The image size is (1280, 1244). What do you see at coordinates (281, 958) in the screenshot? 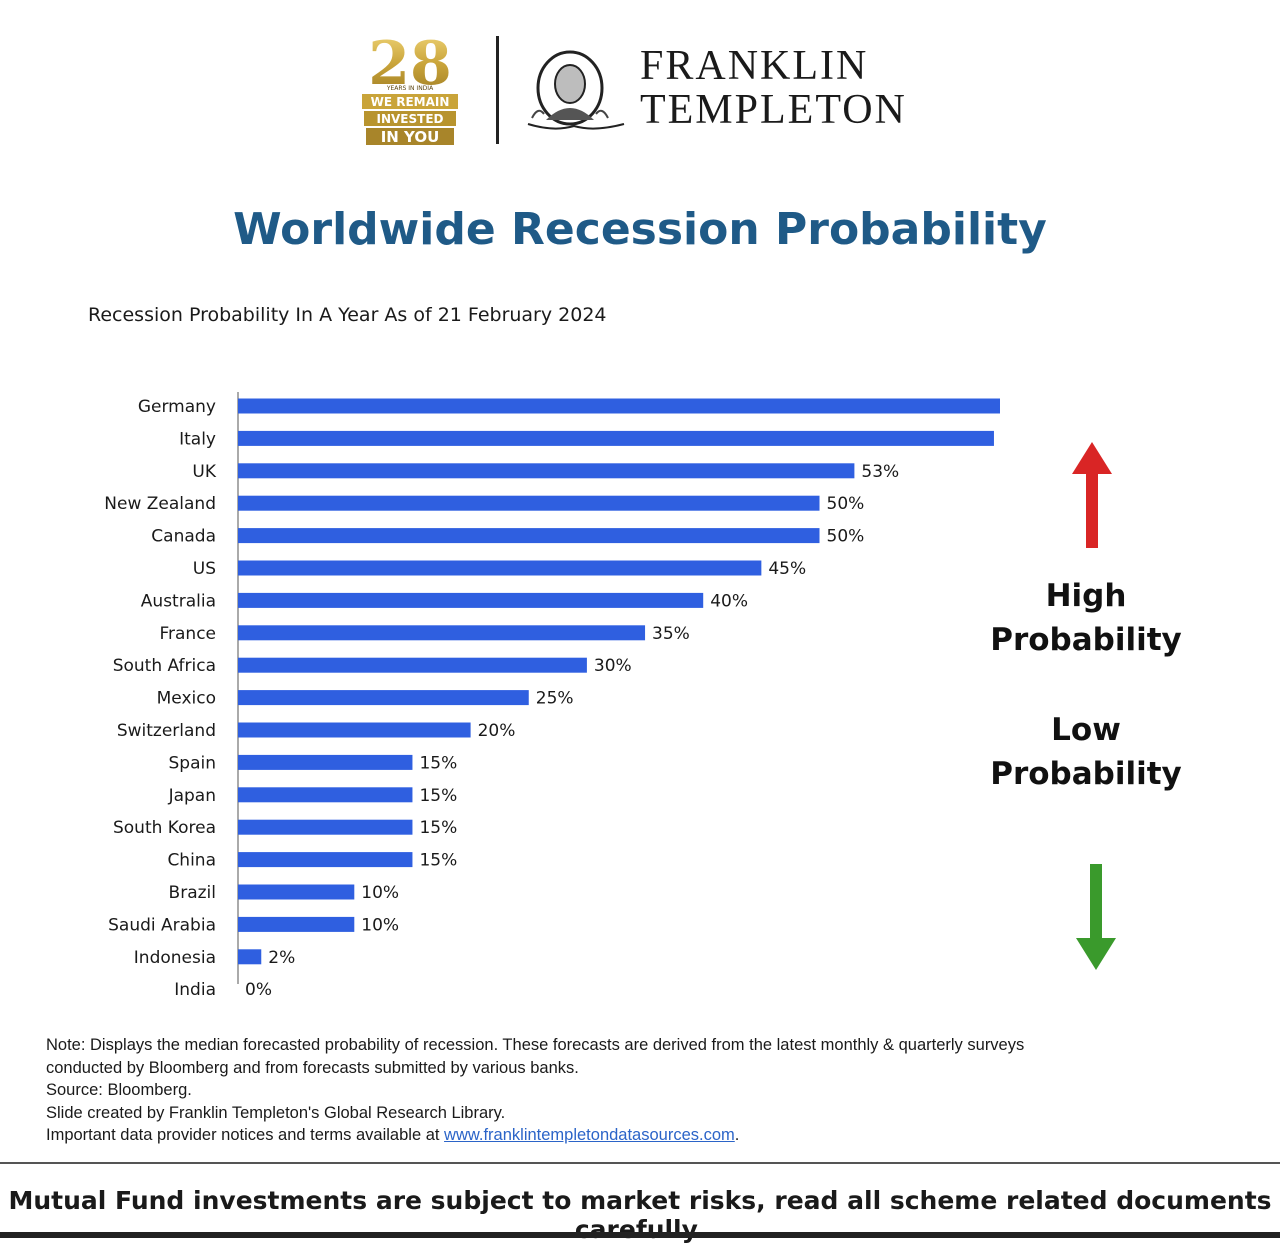
I see `value-label: 2%` at bounding box center [281, 958].